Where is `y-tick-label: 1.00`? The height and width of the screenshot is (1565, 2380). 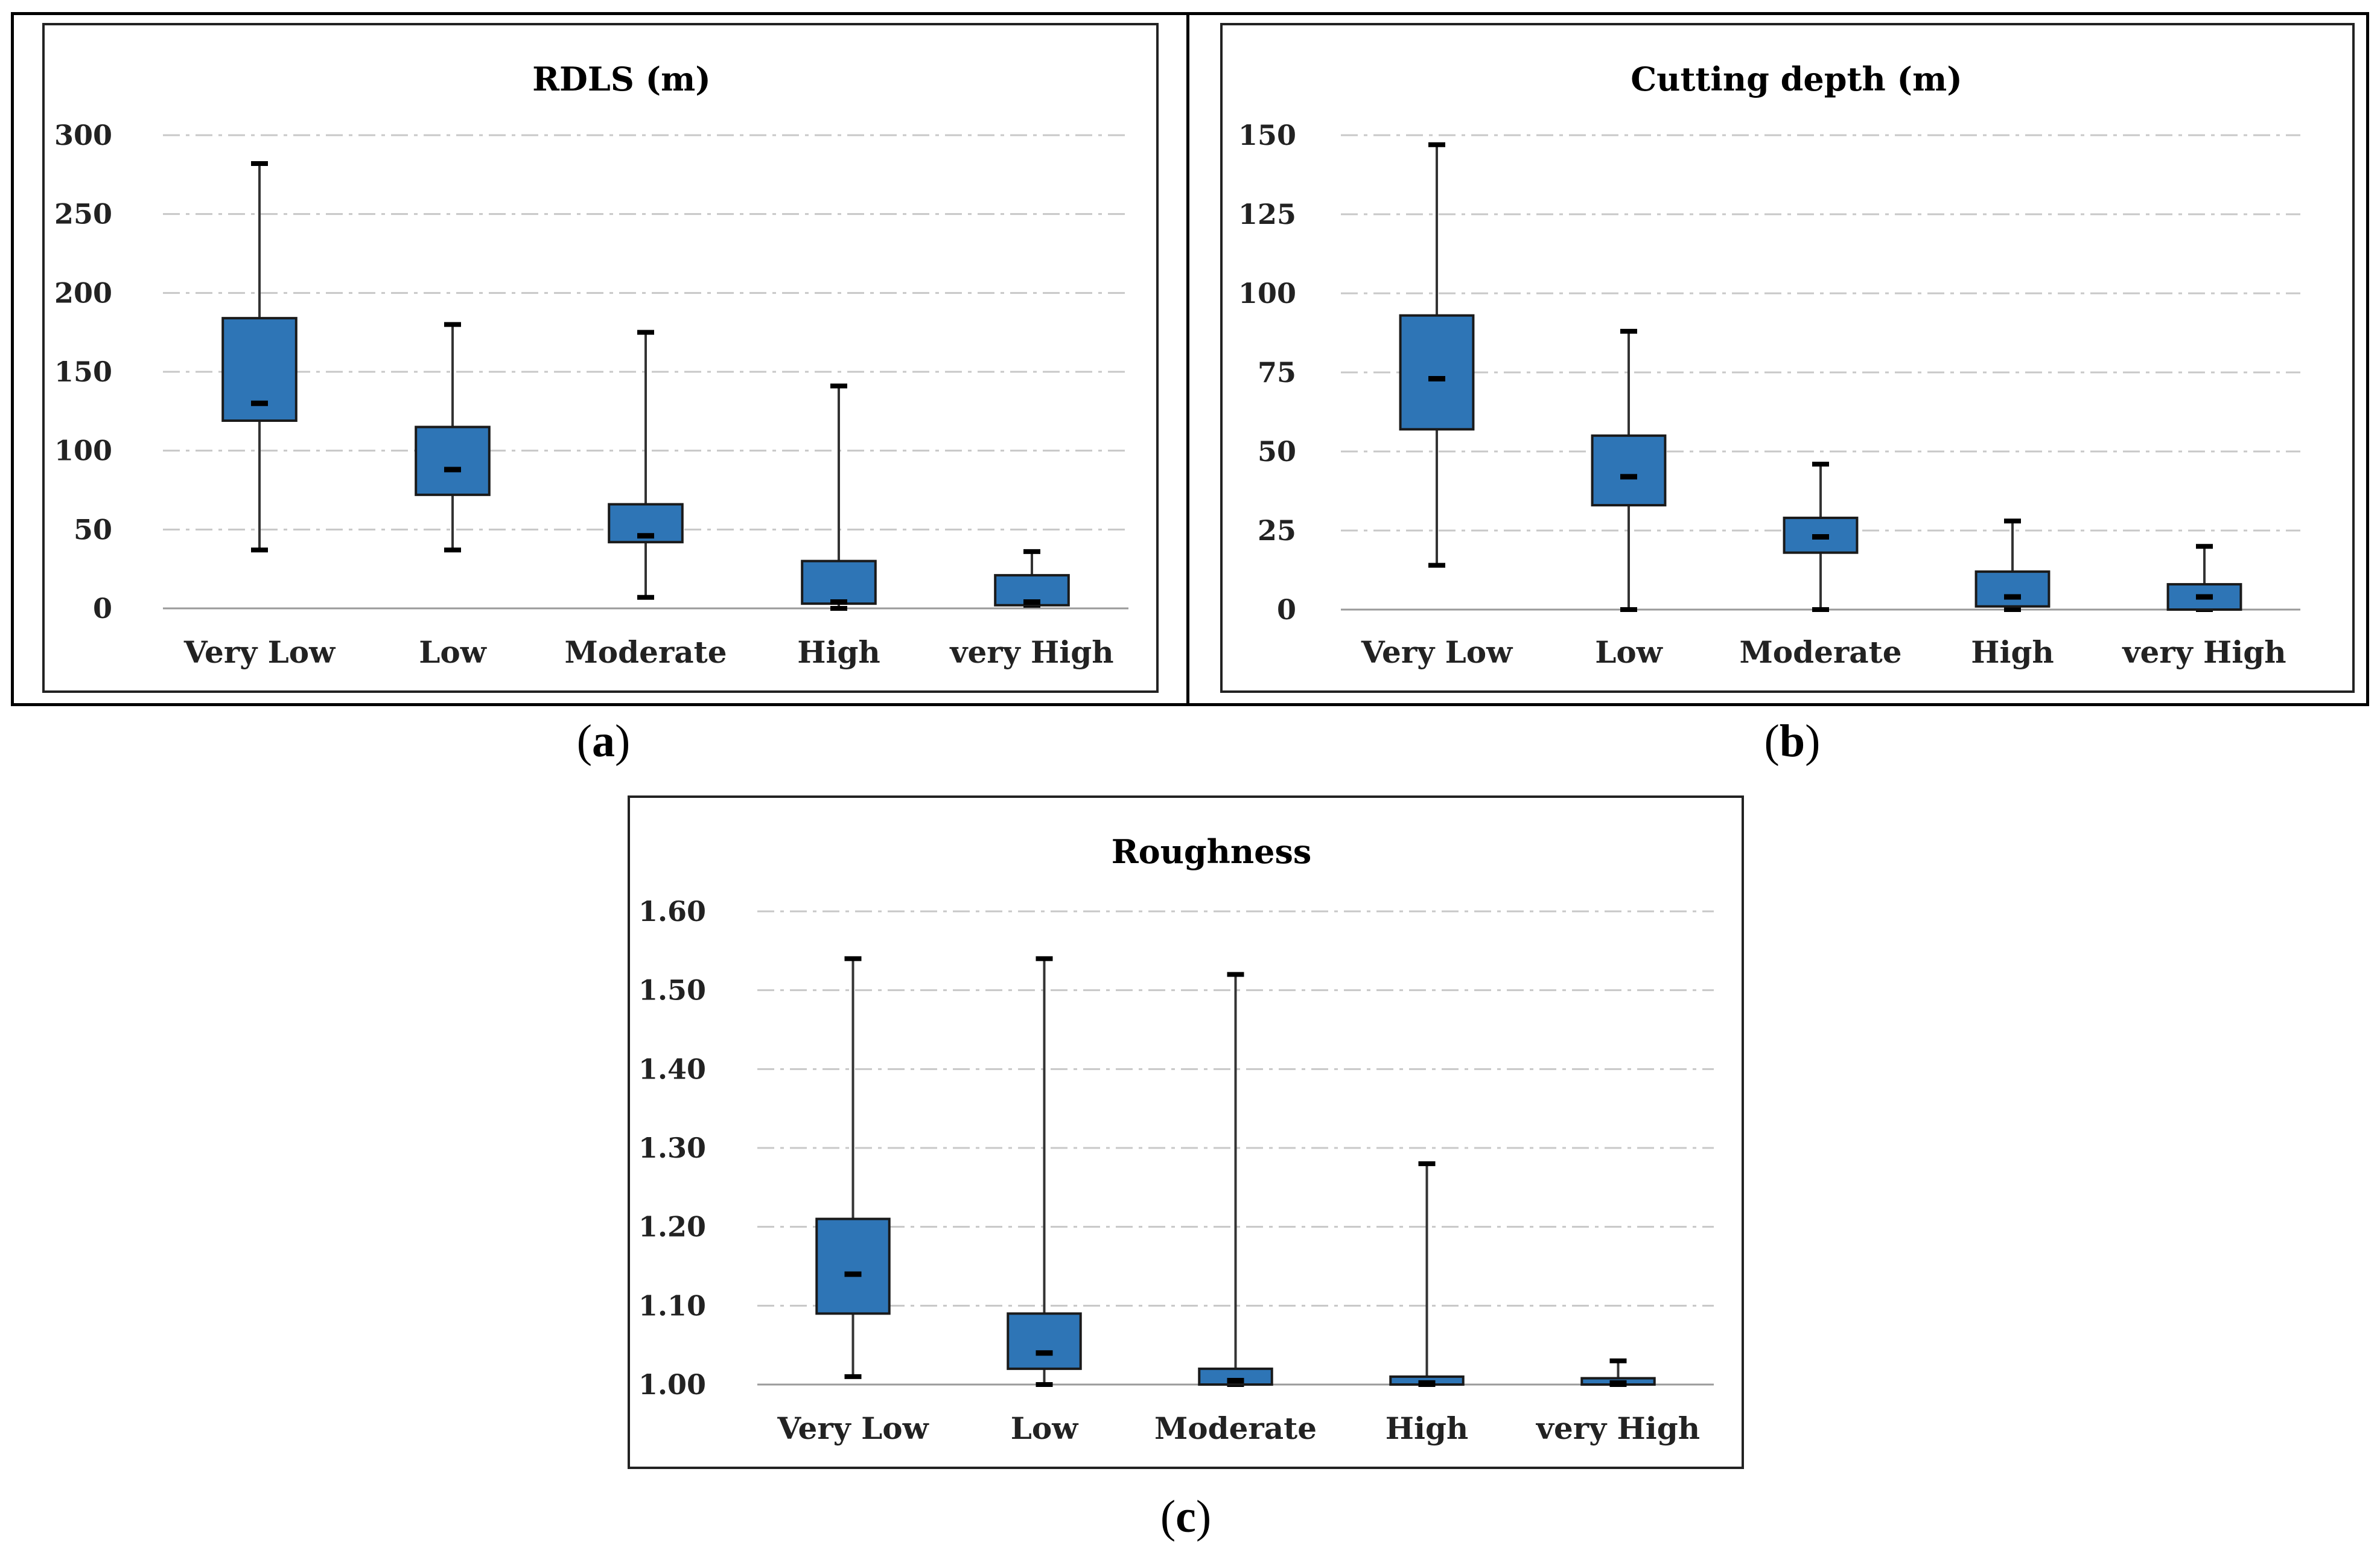
y-tick-label: 1.00 is located at coordinates (672, 1384).